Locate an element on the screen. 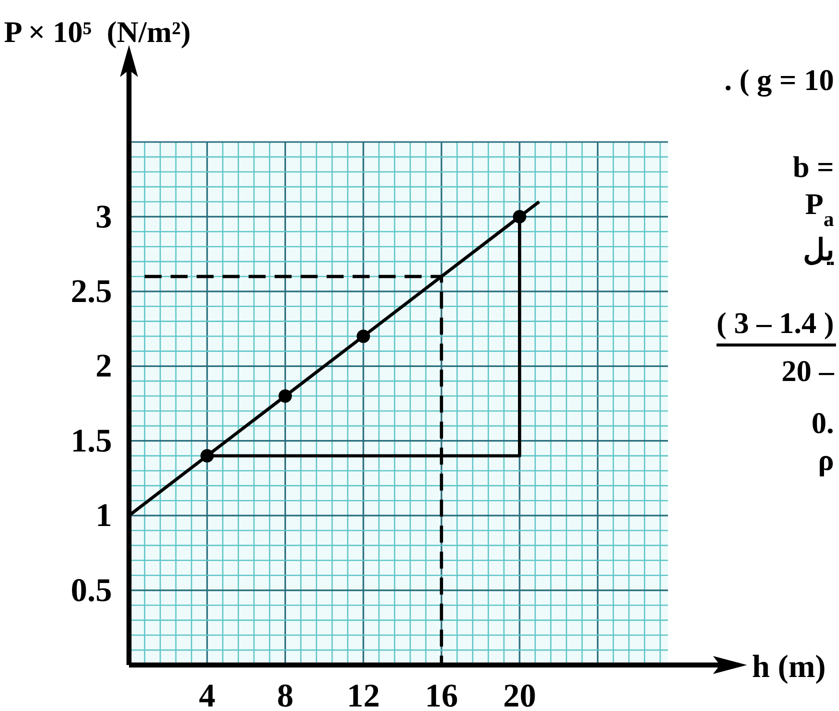  text: . ( g = 10 is located at coordinates (779, 80).